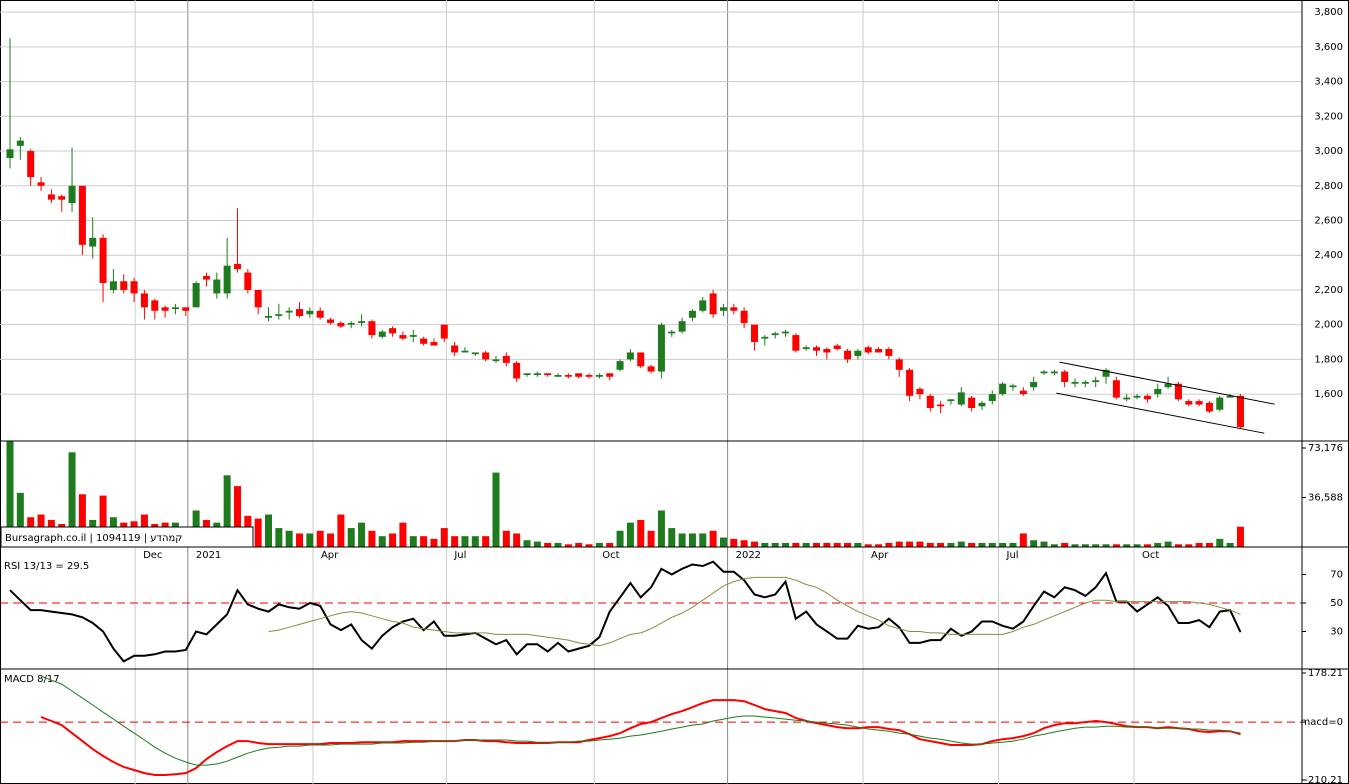 This screenshot has width=1349, height=784. What do you see at coordinates (1328, 116) in the screenshot?
I see `y-tick-label: 3,200` at bounding box center [1328, 116].